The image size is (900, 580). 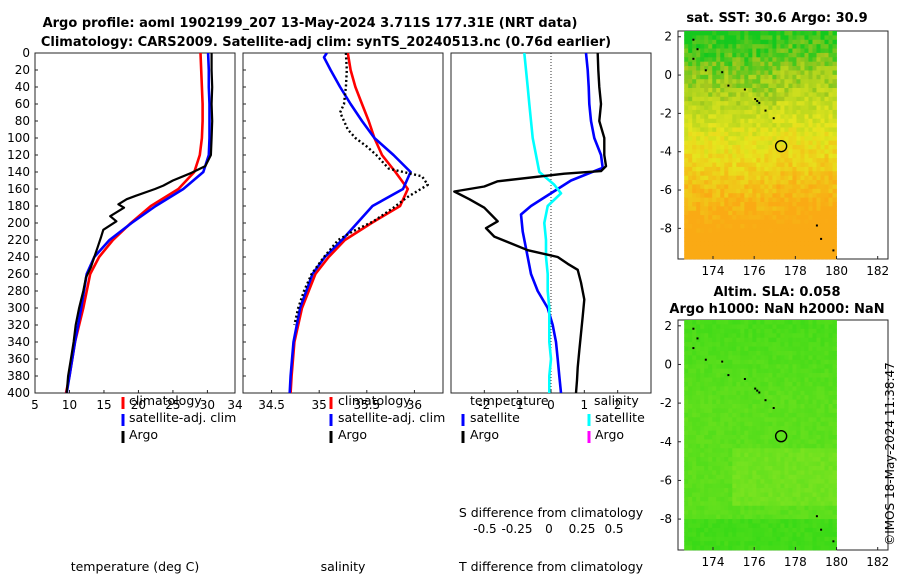 What do you see at coordinates (551, 566) in the screenshot?
I see `difference-x-label: T difference from climatology` at bounding box center [551, 566].